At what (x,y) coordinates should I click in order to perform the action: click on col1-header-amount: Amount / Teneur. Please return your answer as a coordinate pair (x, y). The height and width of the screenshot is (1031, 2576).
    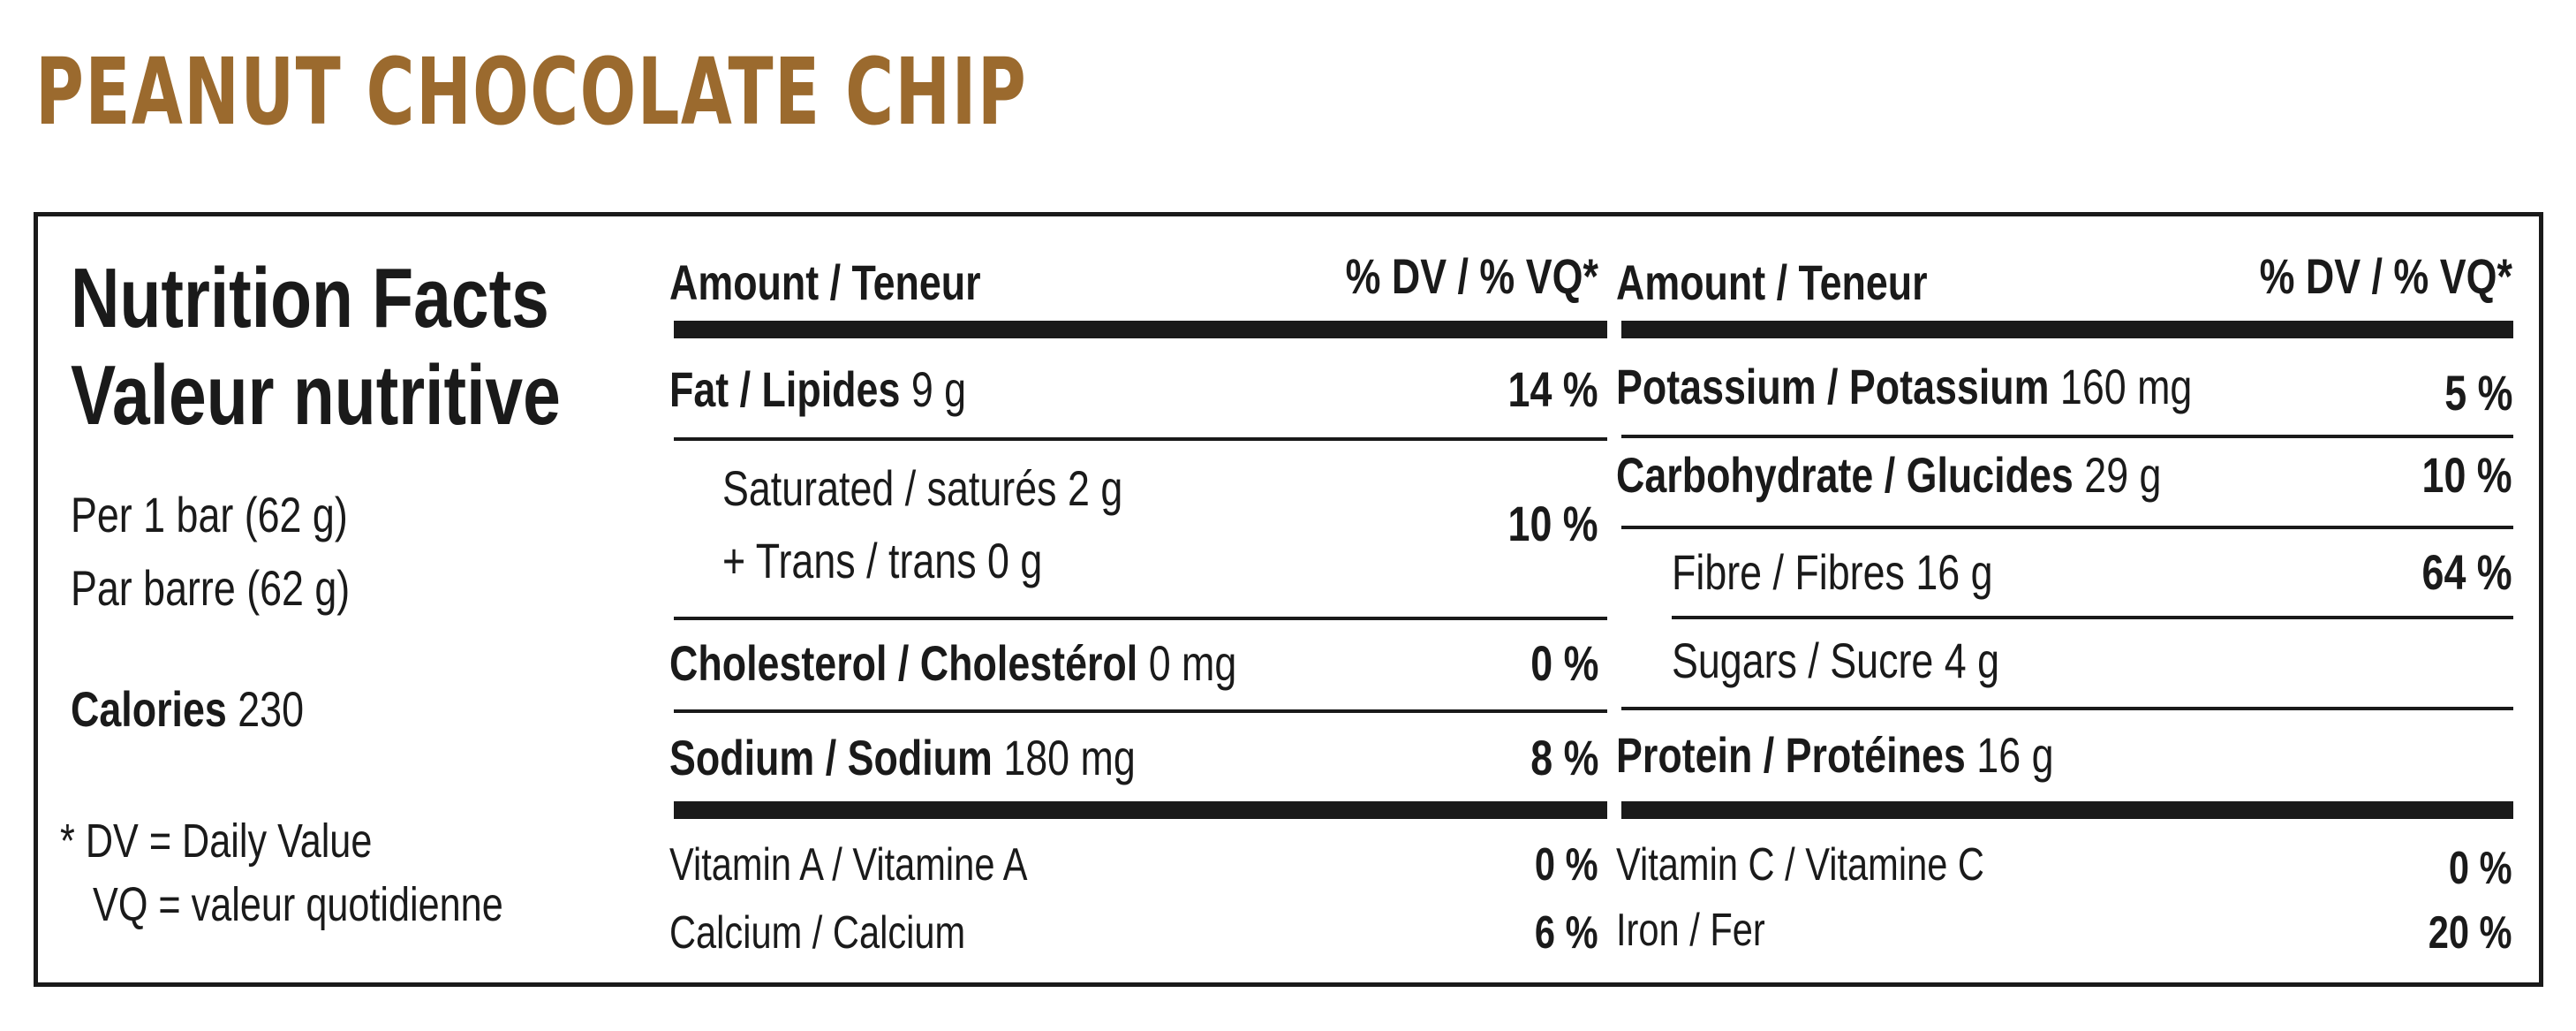
    Looking at the image, I should click on (825, 282).